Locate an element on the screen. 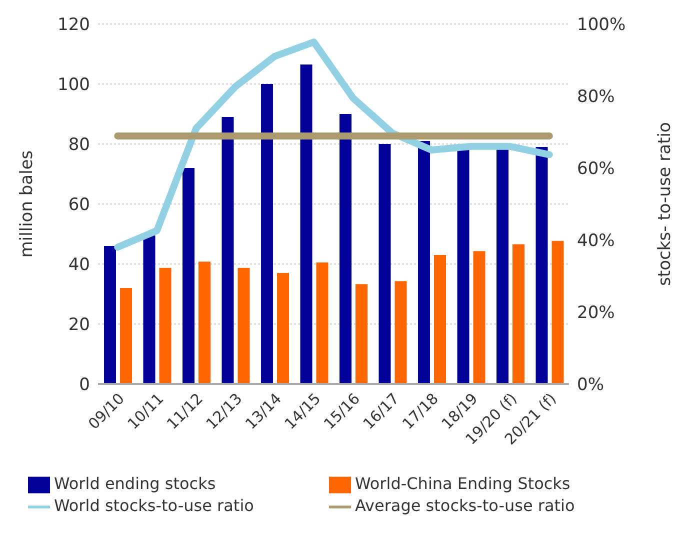  y-axis-title: million bales is located at coordinates (27, 204).